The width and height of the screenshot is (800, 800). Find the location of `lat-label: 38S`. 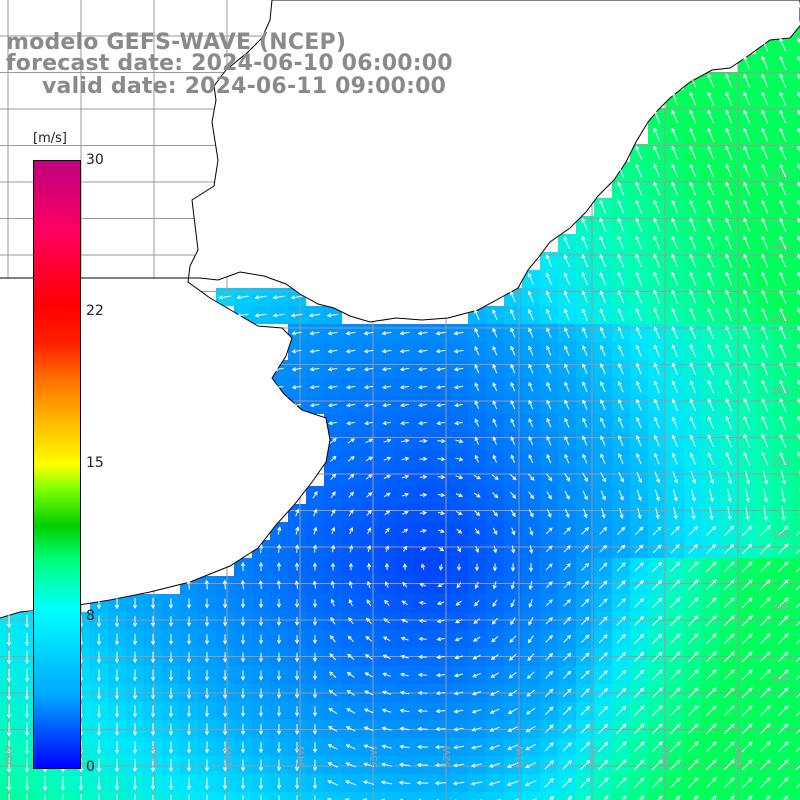

lat-label: 38S is located at coordinates (780, 535).